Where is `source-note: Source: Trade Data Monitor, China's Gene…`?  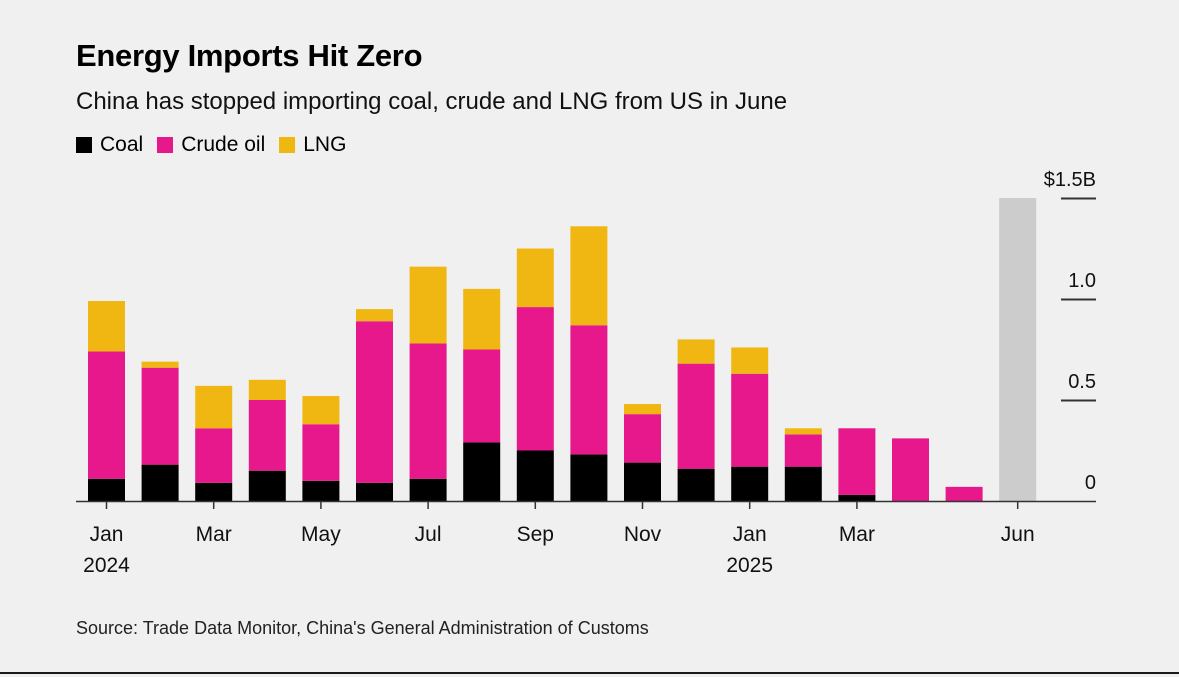
source-note: Source: Trade Data Monitor, China's Gene… is located at coordinates (362, 628).